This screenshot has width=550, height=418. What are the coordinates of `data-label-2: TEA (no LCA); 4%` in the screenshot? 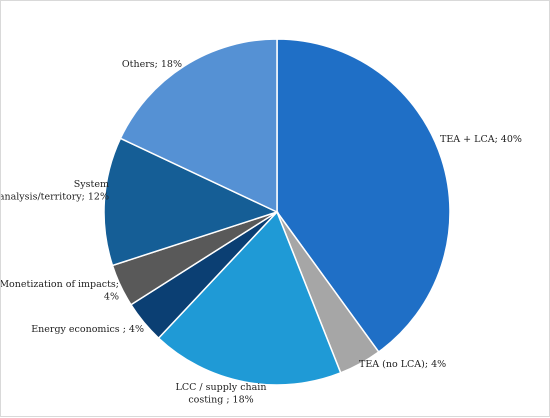 It's located at (402, 364).